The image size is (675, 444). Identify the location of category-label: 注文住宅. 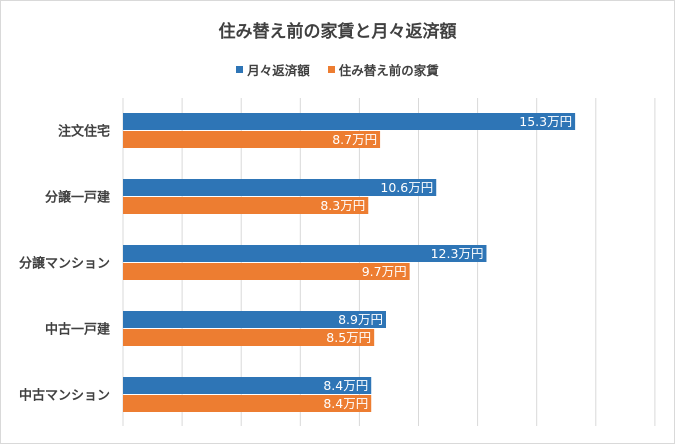
(84, 132).